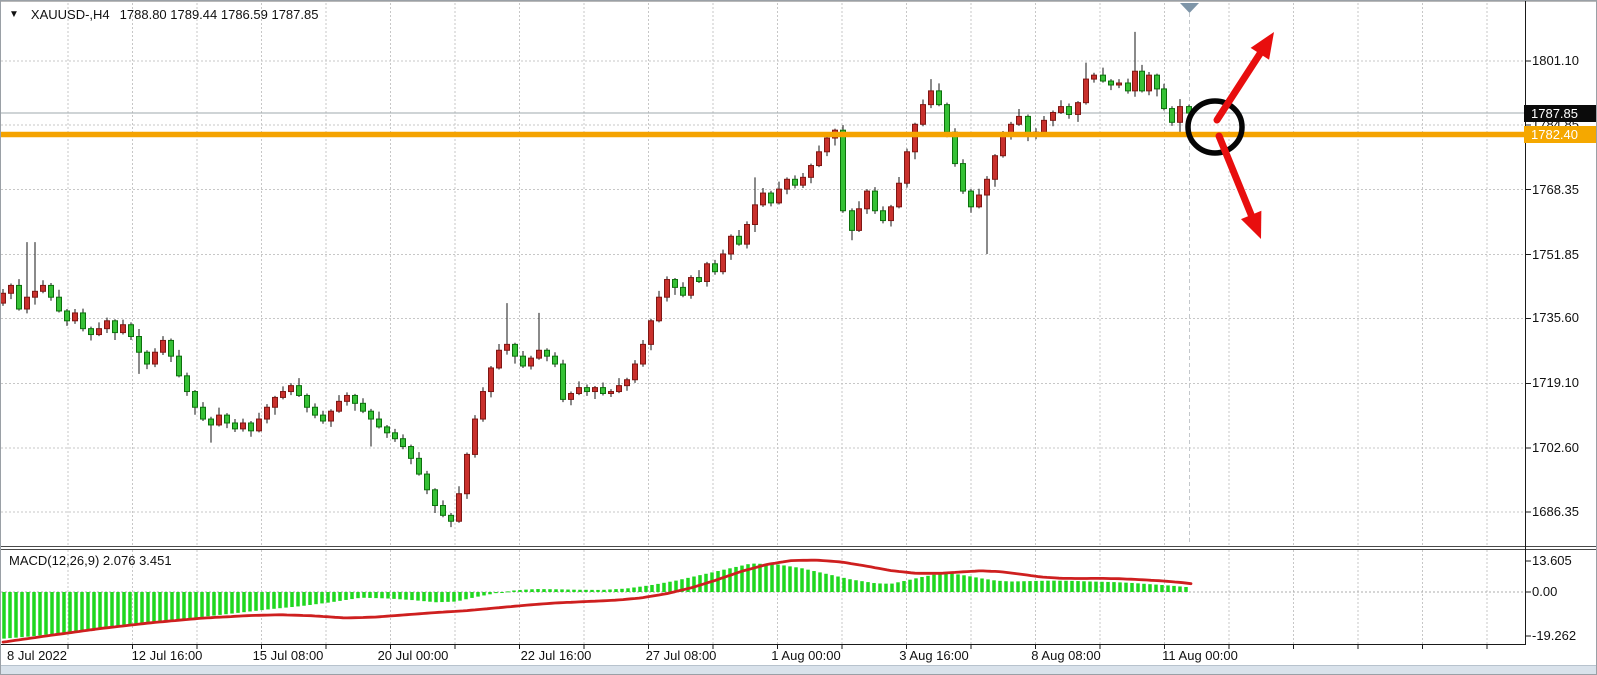  I want to click on time-axis-label: 12 Jul 16:00, so click(167, 655).